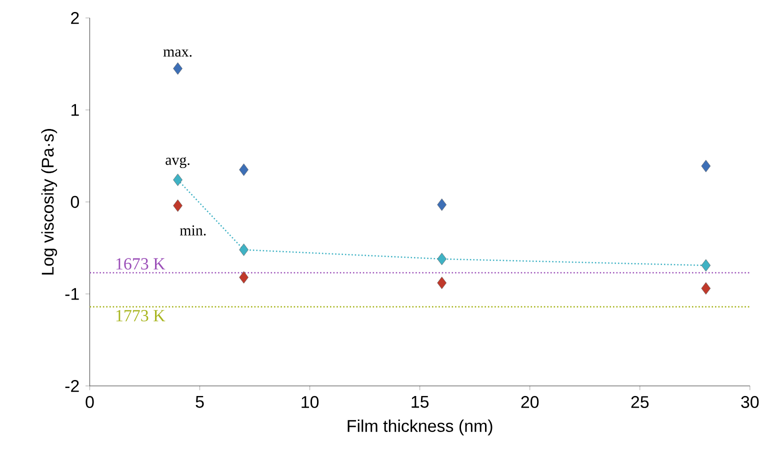 Image resolution: width=765 pixels, height=471 pixels. Describe the element at coordinates (177, 53) in the screenshot. I see `series-label: max.` at that location.